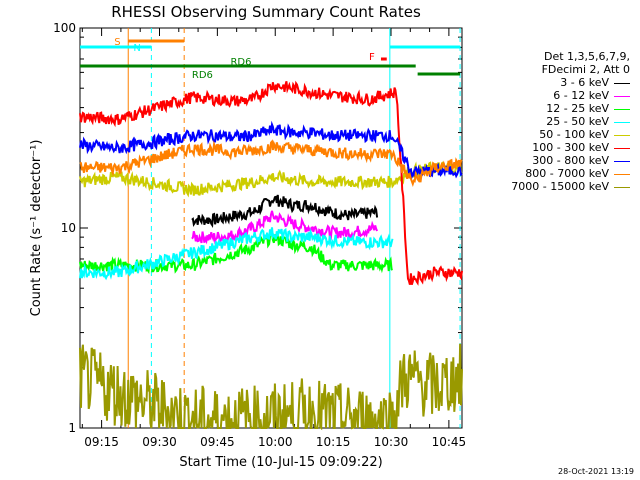 The width and height of the screenshot is (640, 480). I want to click on legend-entry: 12 - 25 keV, so click(550, 108).